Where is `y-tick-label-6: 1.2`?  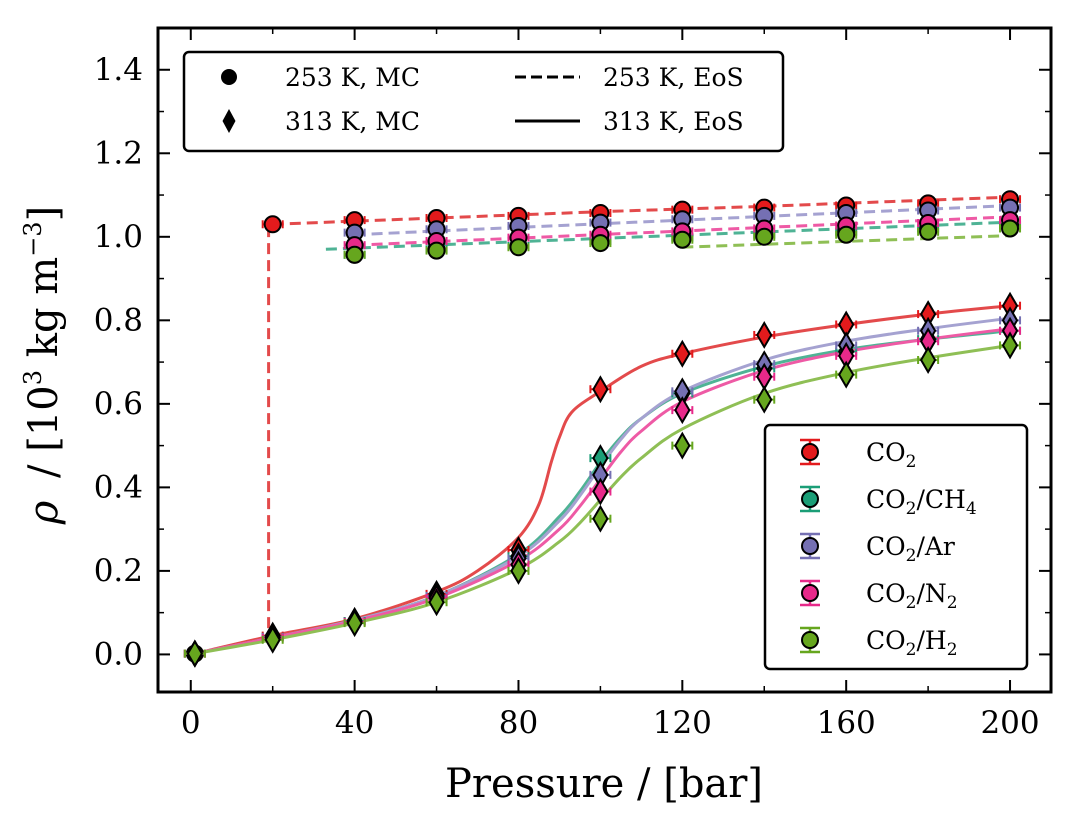
y-tick-label-6: 1.2 is located at coordinates (118, 153).